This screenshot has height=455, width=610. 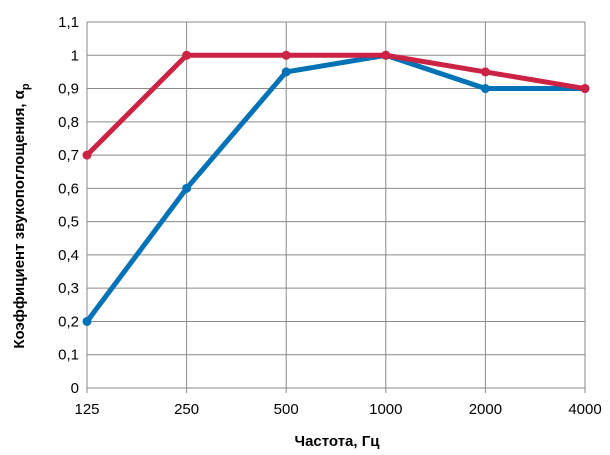 I want to click on y-axis-title: Коэффициент звукопоглощения, αp, so click(x=21, y=216).